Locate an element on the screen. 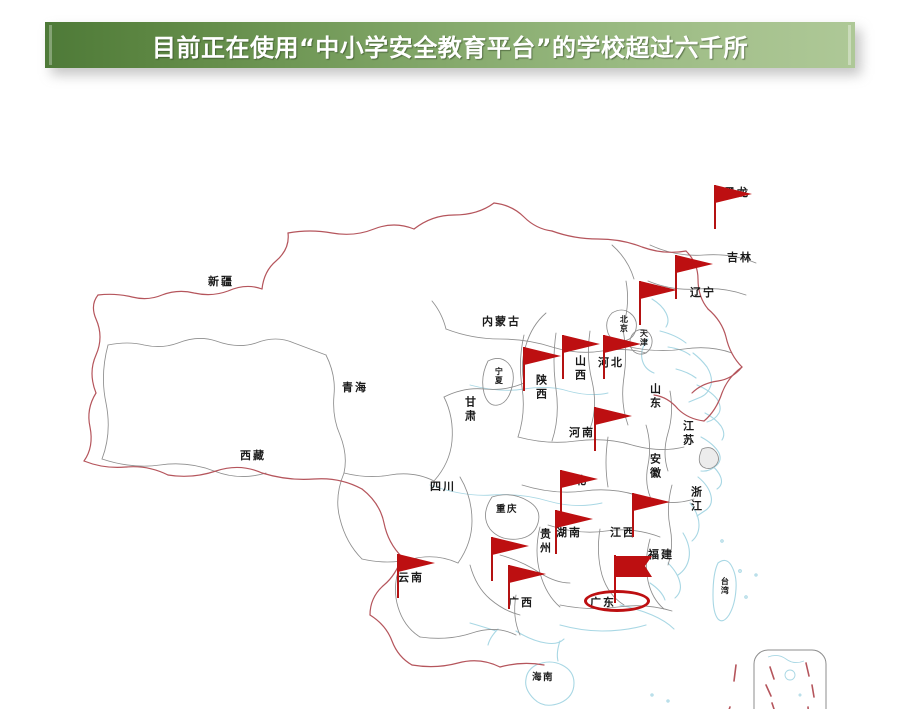  province-label-hainan: 海南 is located at coordinates (543, 678).